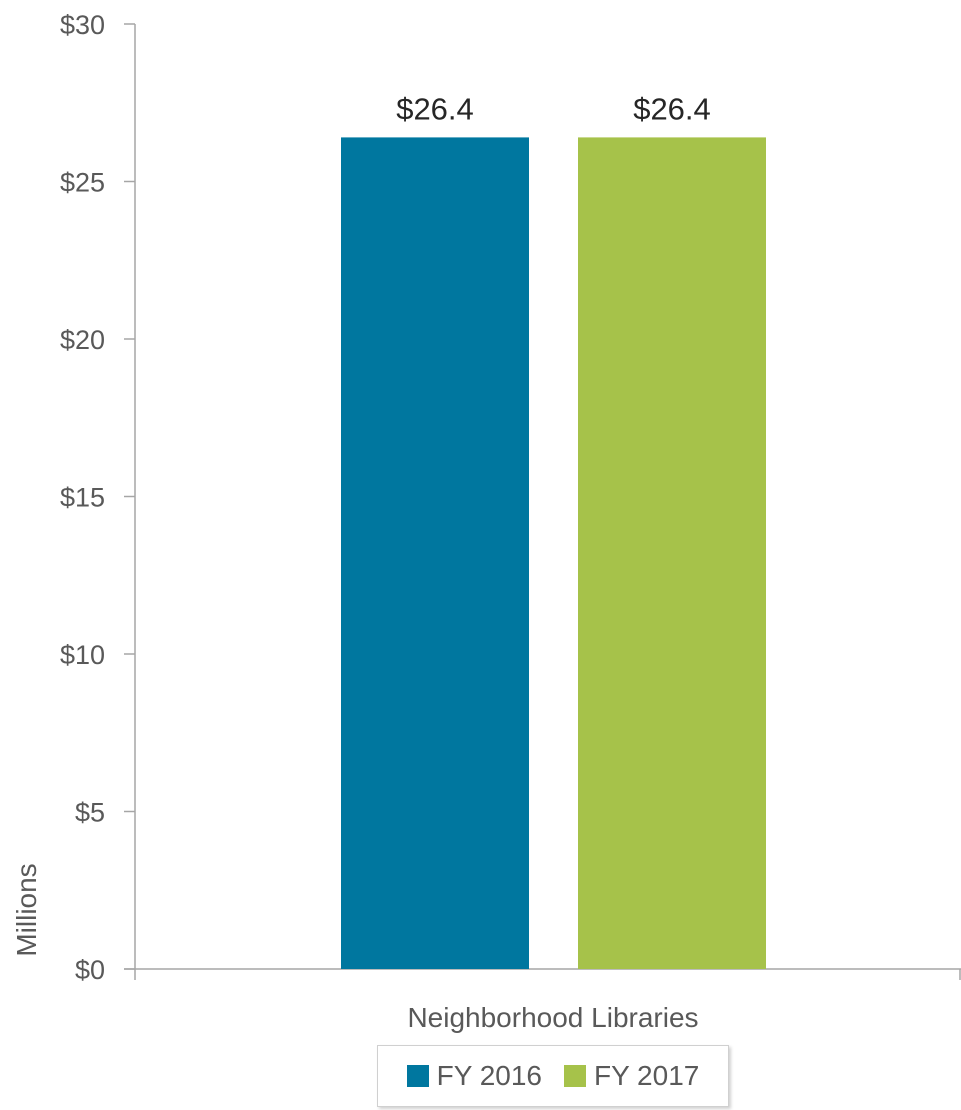 Image resolution: width=961 pixels, height=1110 pixels. I want to click on y-tick-label: $15, so click(82, 498).